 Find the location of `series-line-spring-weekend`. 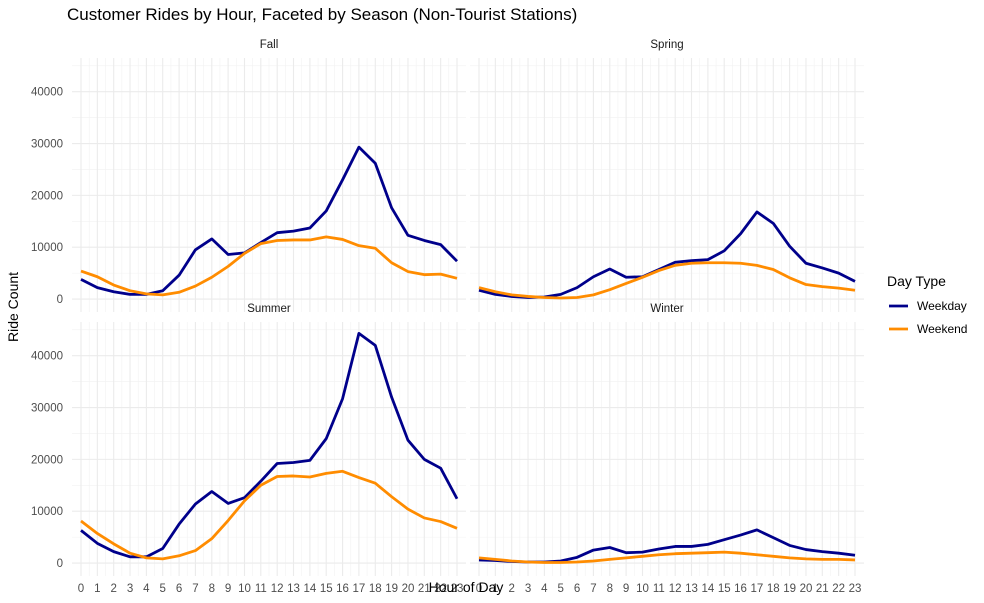

series-line-spring-weekend is located at coordinates (667, 280).